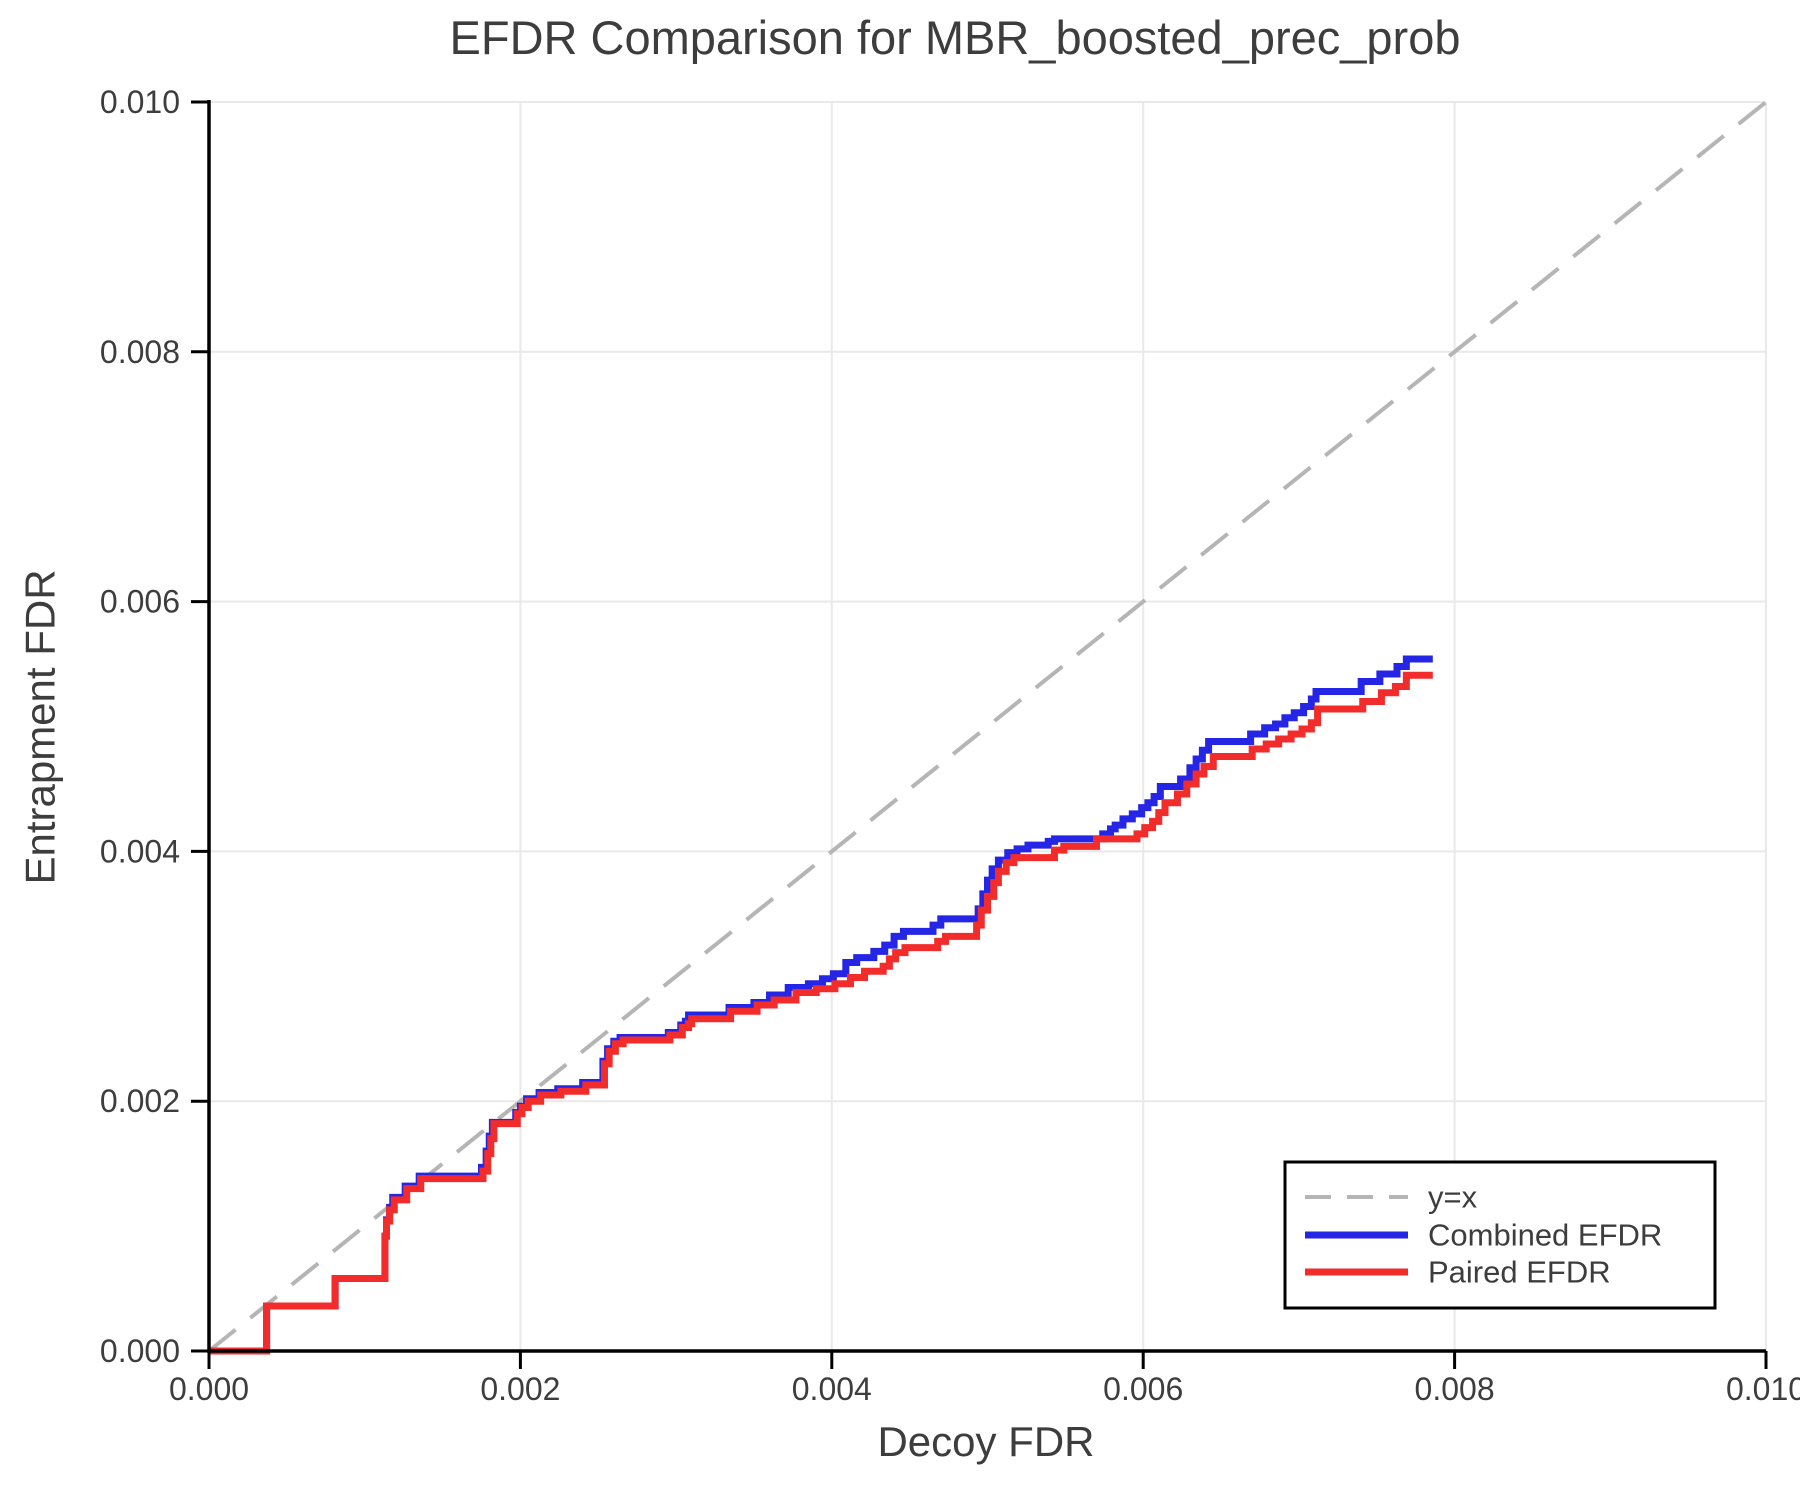 The width and height of the screenshot is (1800, 1500). Describe the element at coordinates (1763, 1389) in the screenshot. I see `x-tick-label: 0.010` at that location.